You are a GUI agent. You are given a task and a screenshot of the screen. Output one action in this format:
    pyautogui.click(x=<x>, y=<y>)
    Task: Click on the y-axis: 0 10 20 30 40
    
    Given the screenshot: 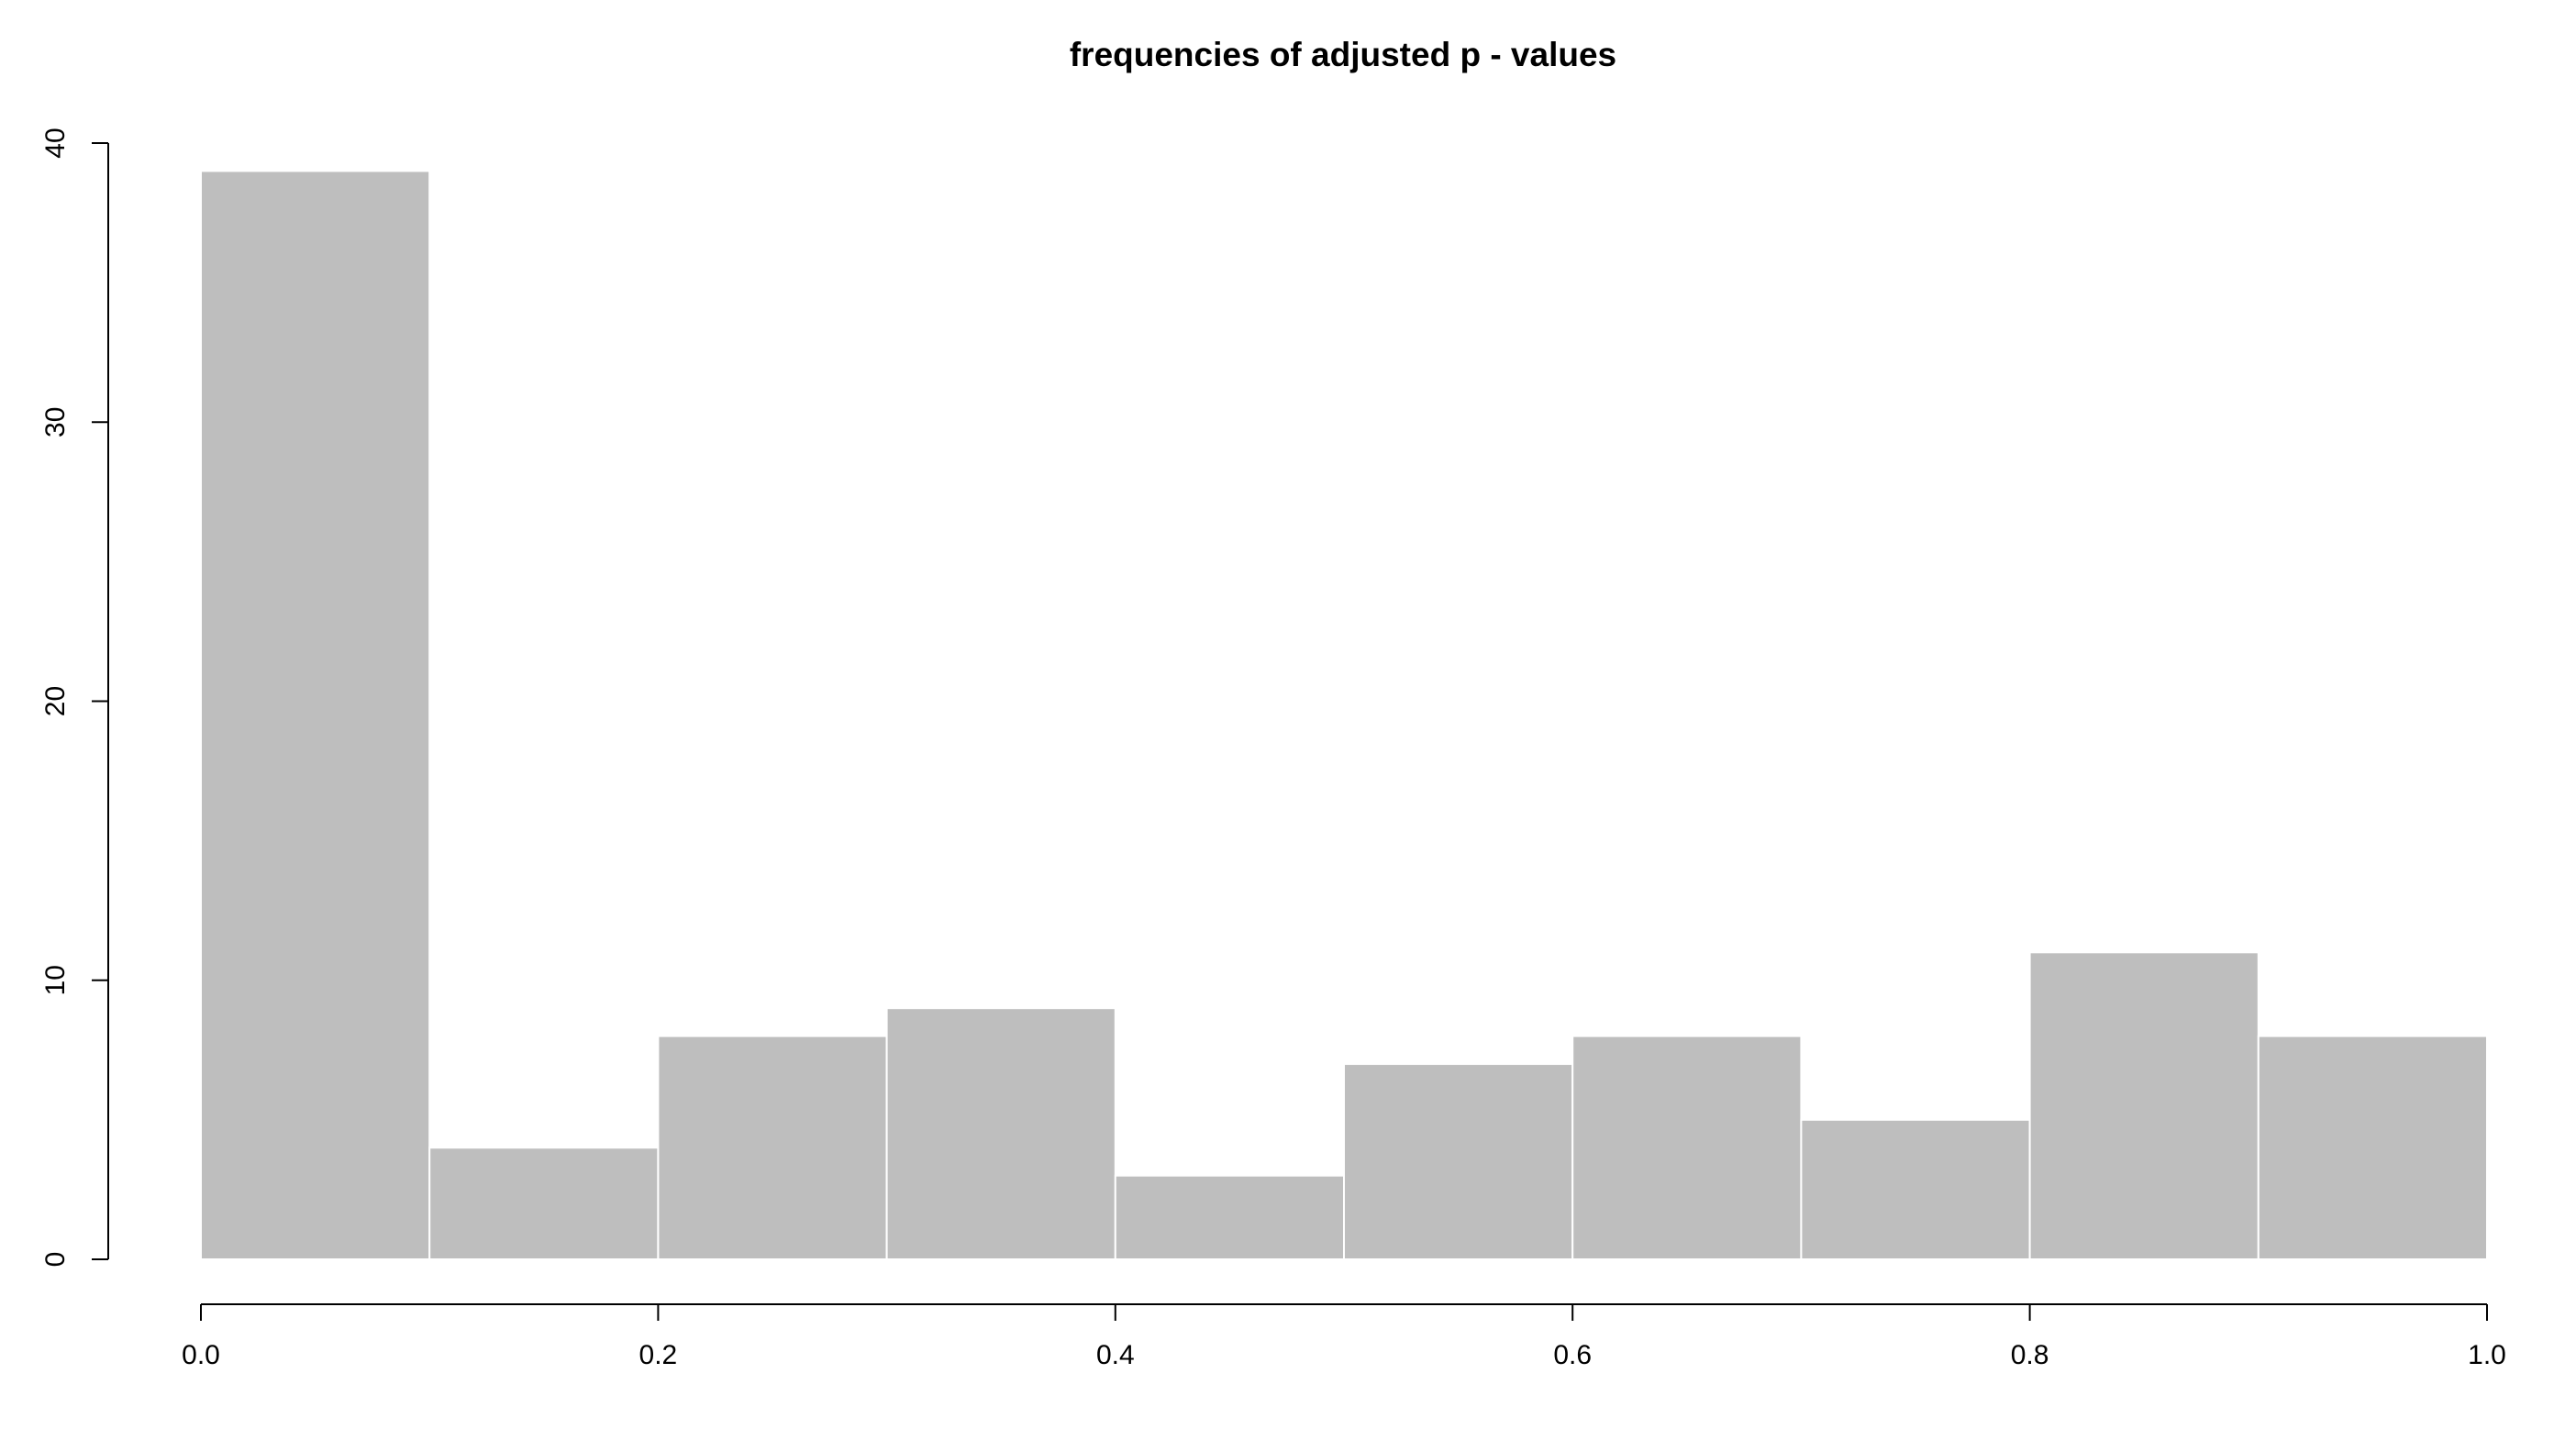 What is the action you would take?
    pyautogui.click(x=74, y=698)
    